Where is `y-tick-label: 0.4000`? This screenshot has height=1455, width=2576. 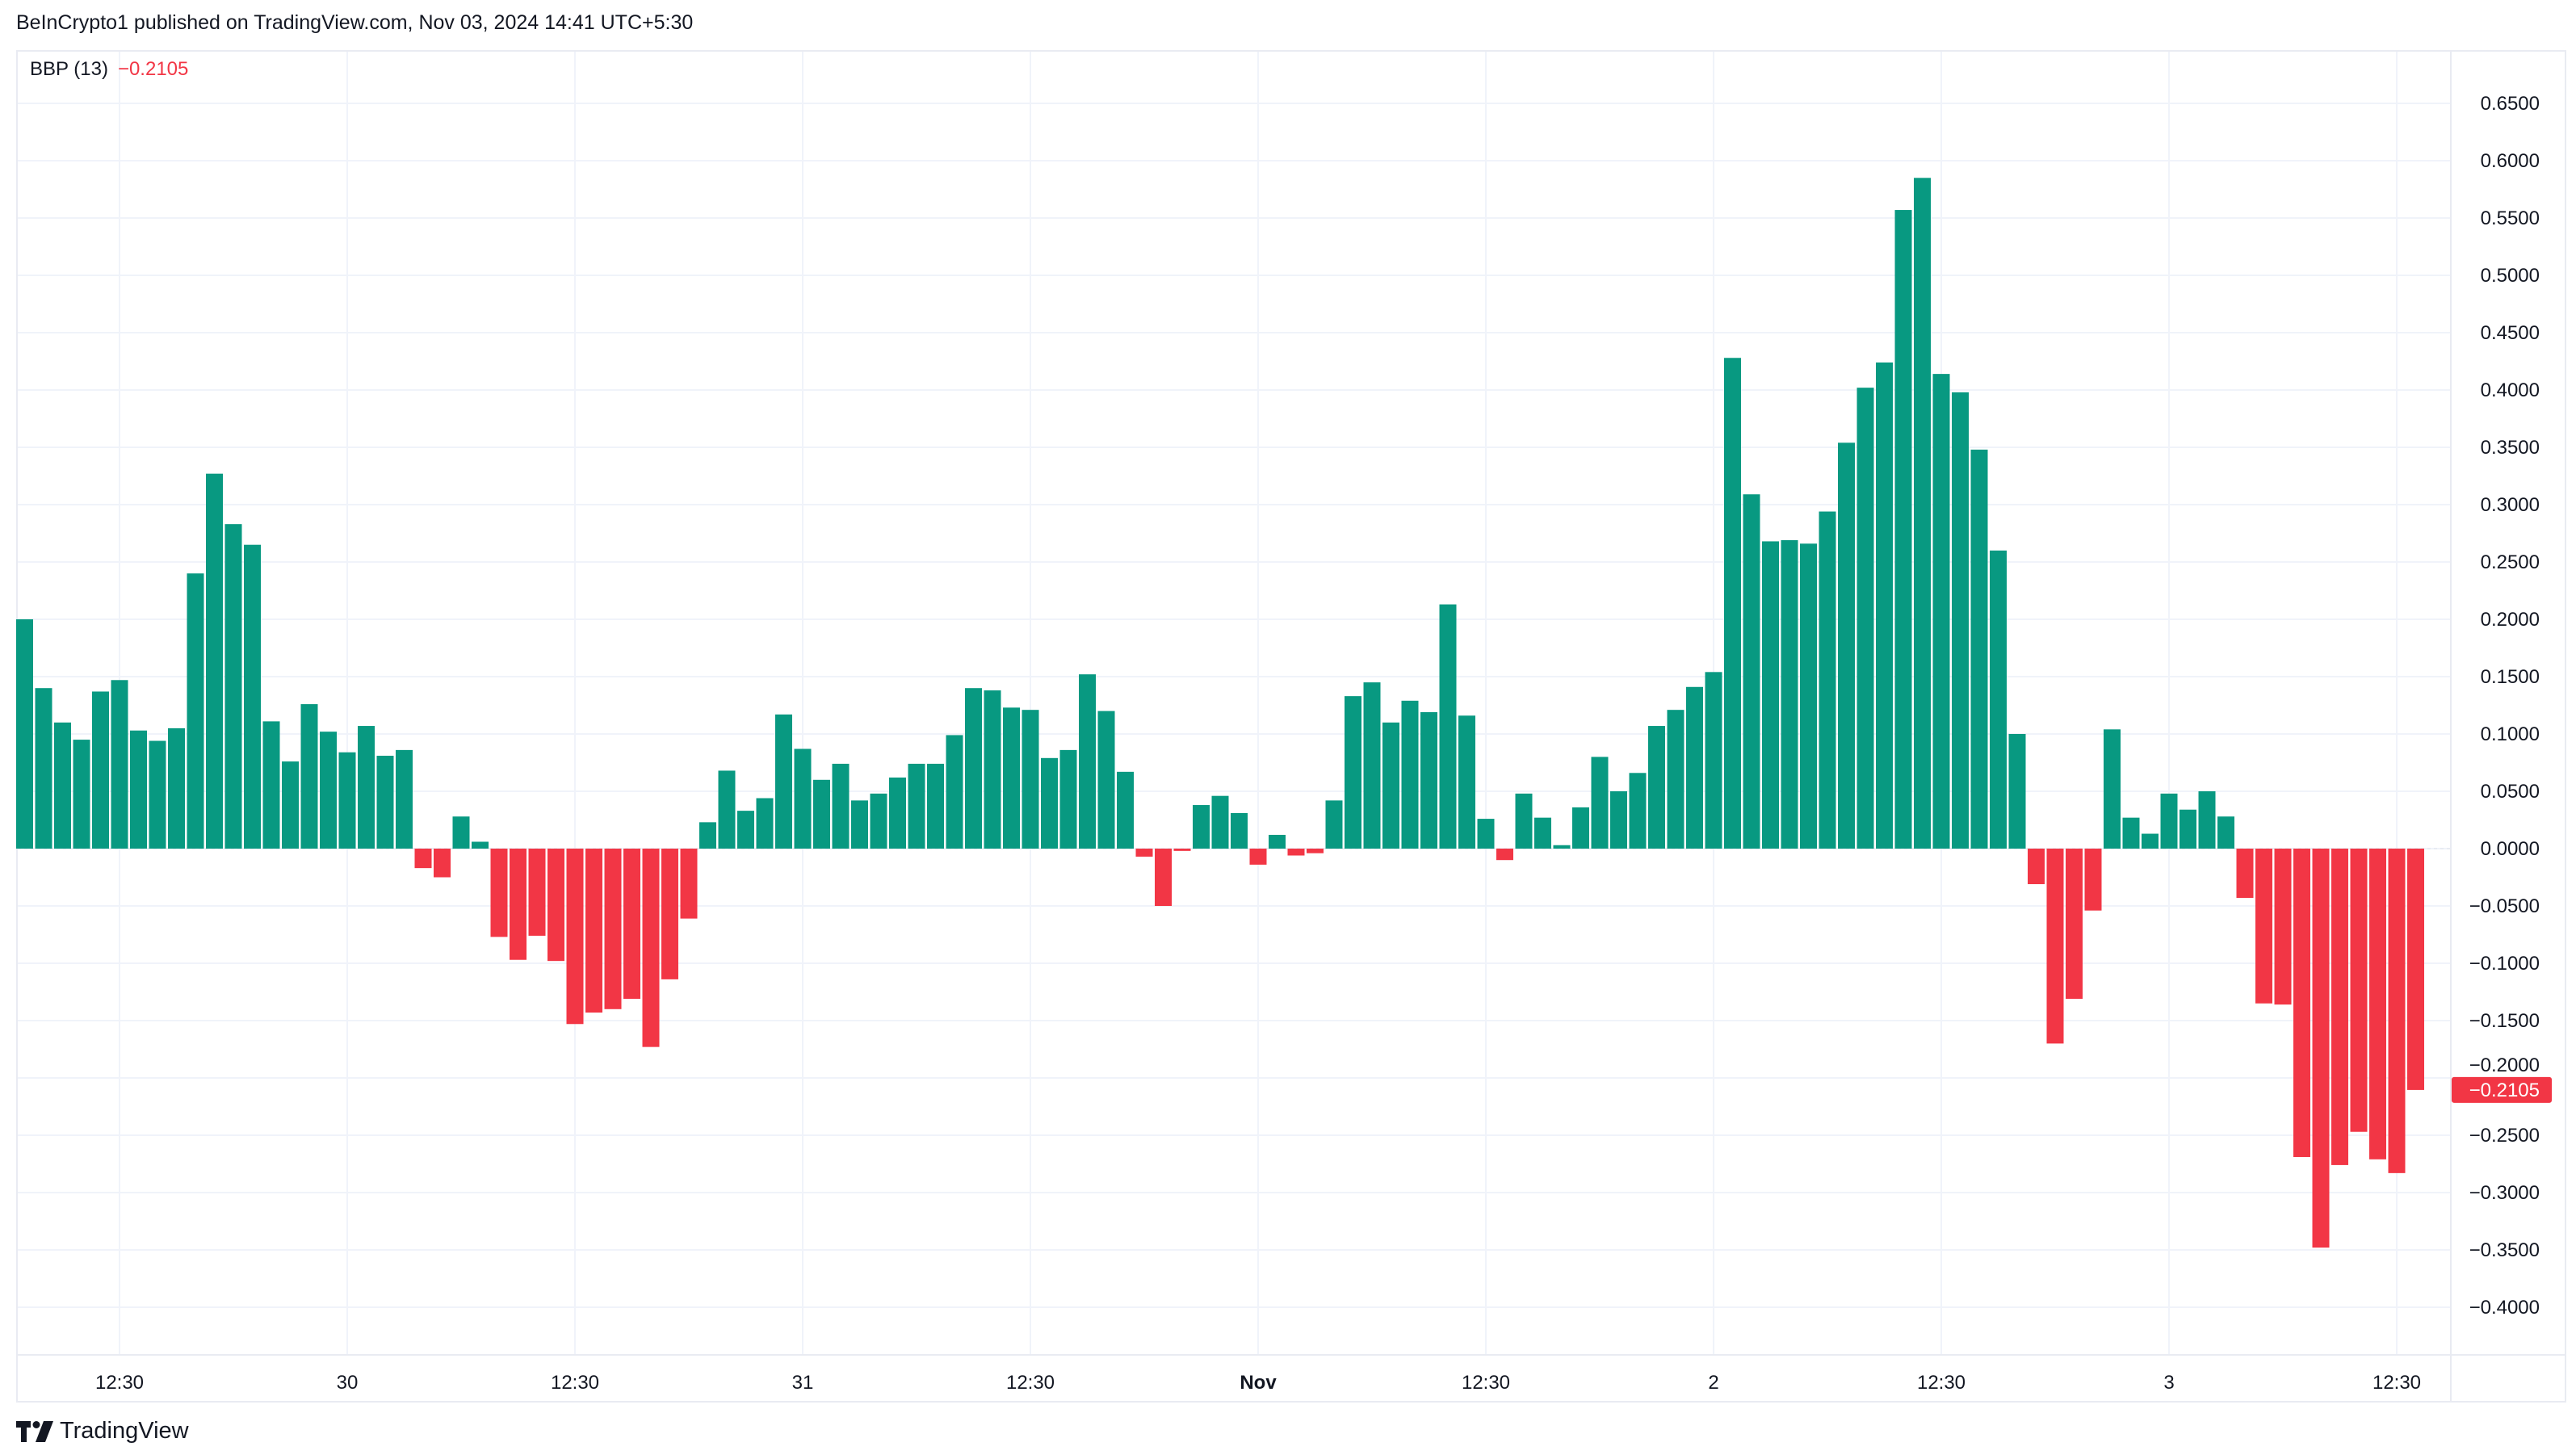
y-tick-label: 0.4000 is located at coordinates (2510, 390).